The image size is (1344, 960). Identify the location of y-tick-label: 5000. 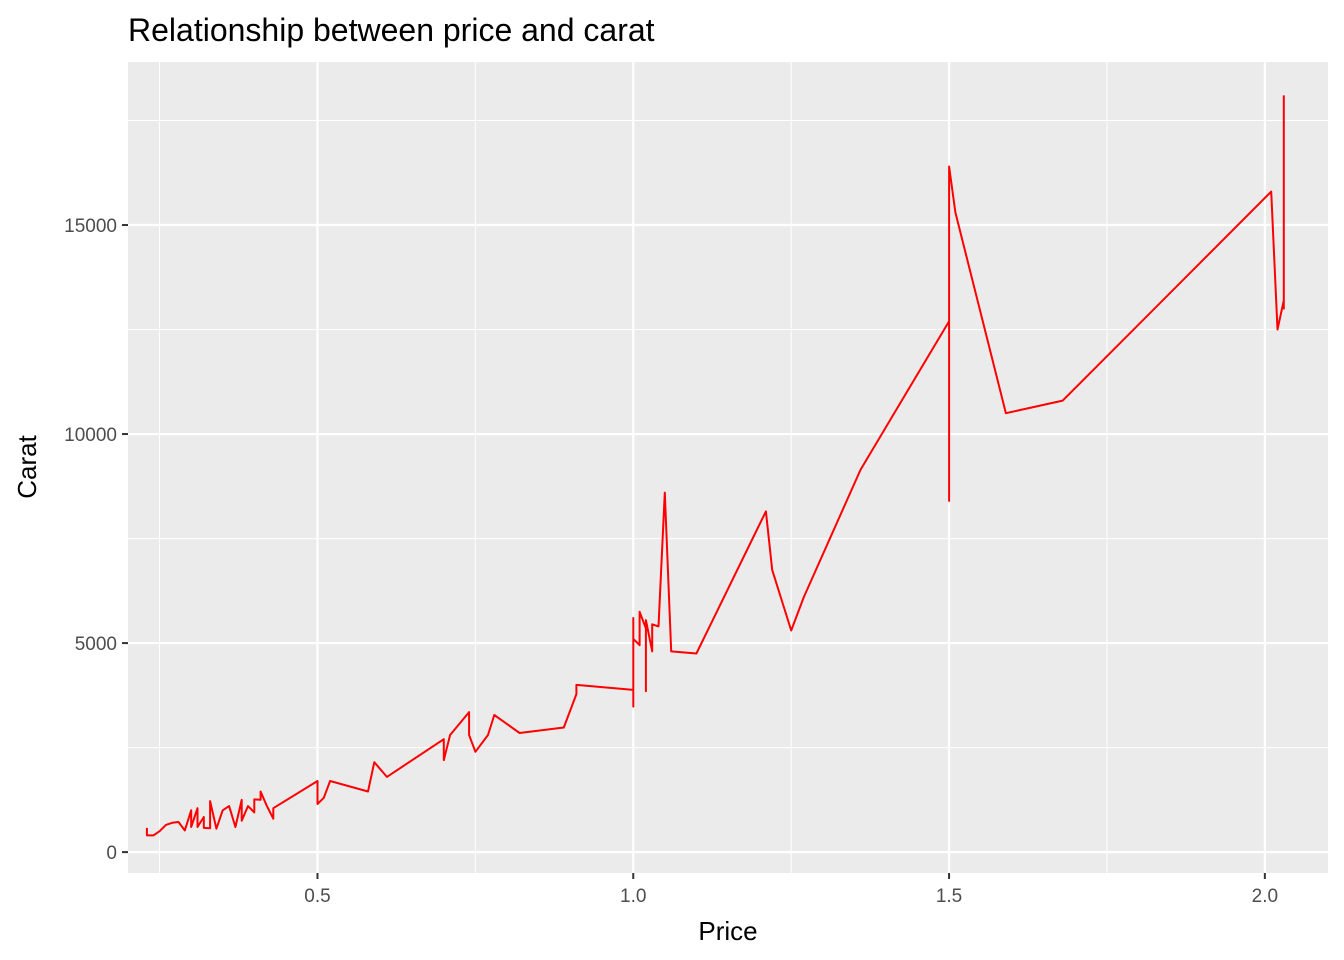
(96, 644).